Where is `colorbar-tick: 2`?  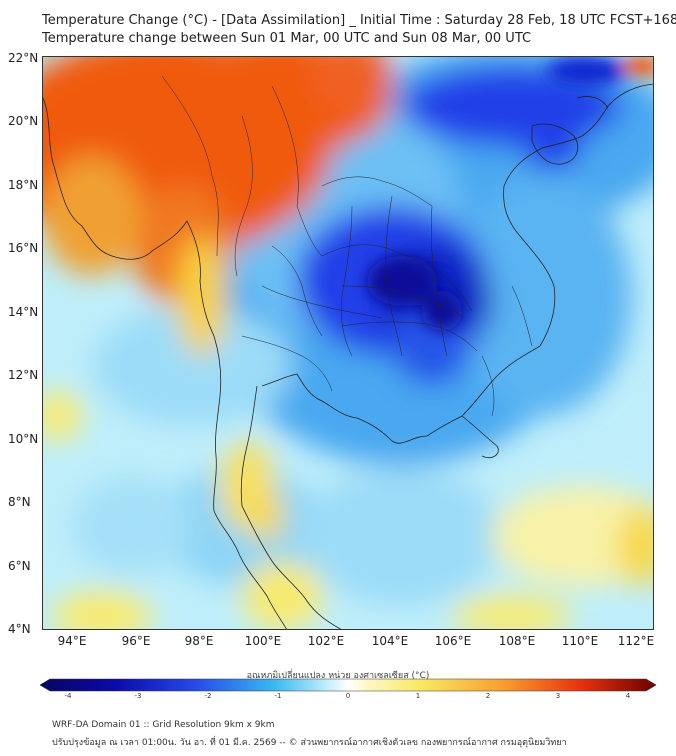
colorbar-tick: 2 is located at coordinates (488, 696).